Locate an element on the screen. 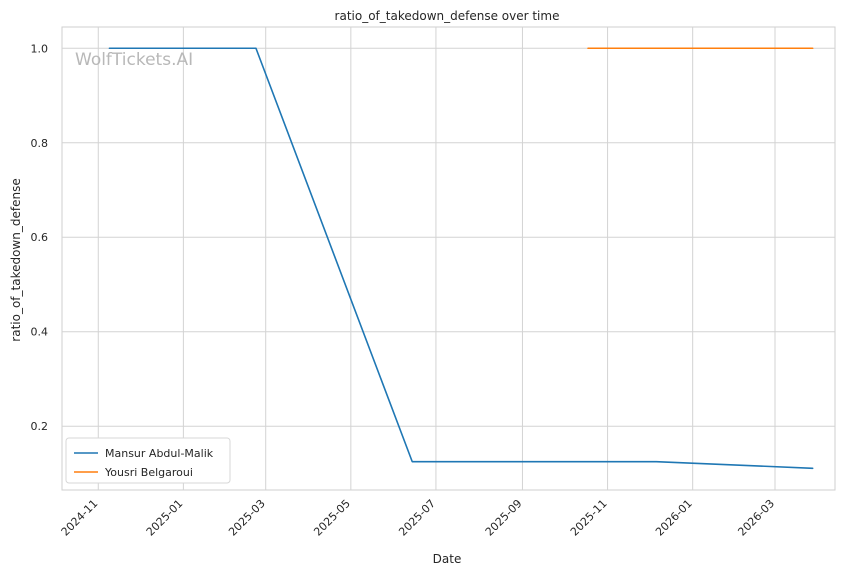 The width and height of the screenshot is (844, 575). chart-title: ratio_of_takedown_defense over time is located at coordinates (447, 16).